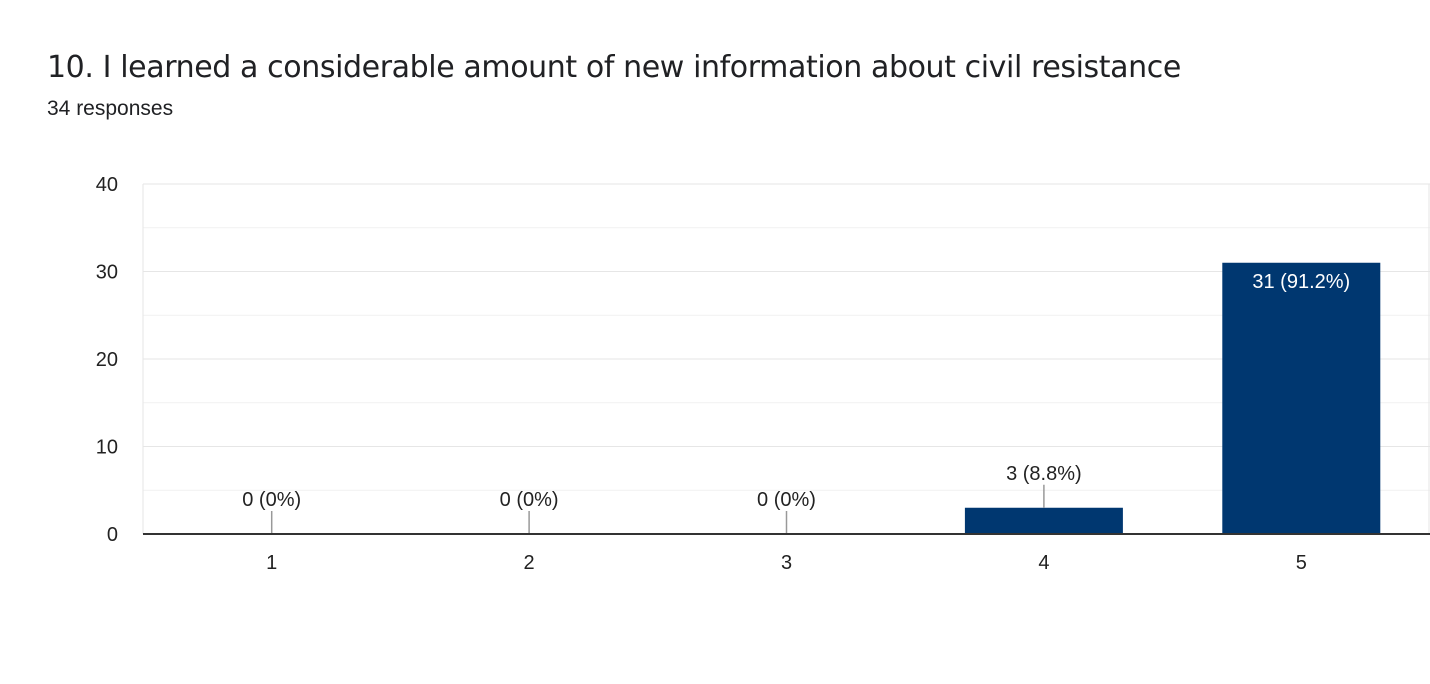 Image resolution: width=1430 pixels, height=684 pixels. I want to click on data-label: 3 (8.8%), so click(1044, 474).